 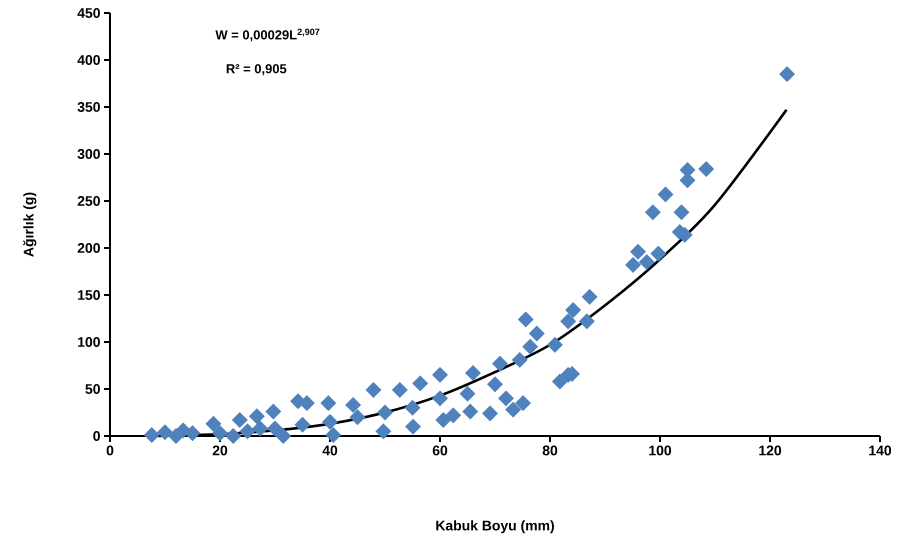 What do you see at coordinates (88, 60) in the screenshot?
I see `y-tick-label: 400` at bounding box center [88, 60].